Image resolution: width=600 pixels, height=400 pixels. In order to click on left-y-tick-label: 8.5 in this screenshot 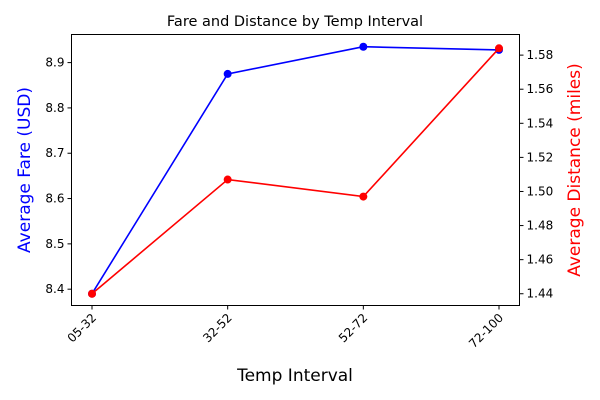, I will do `click(54, 244)`.